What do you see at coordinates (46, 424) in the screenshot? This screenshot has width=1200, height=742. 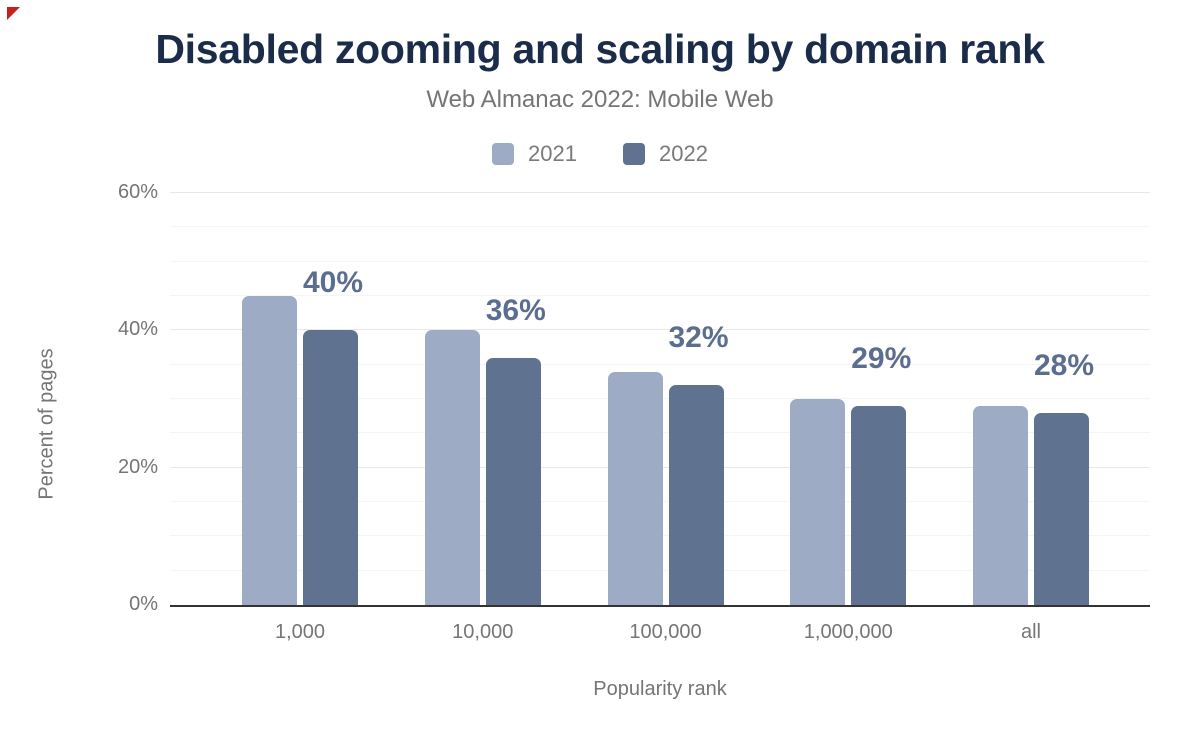 I see `y-axis-title: Percent of pages` at bounding box center [46, 424].